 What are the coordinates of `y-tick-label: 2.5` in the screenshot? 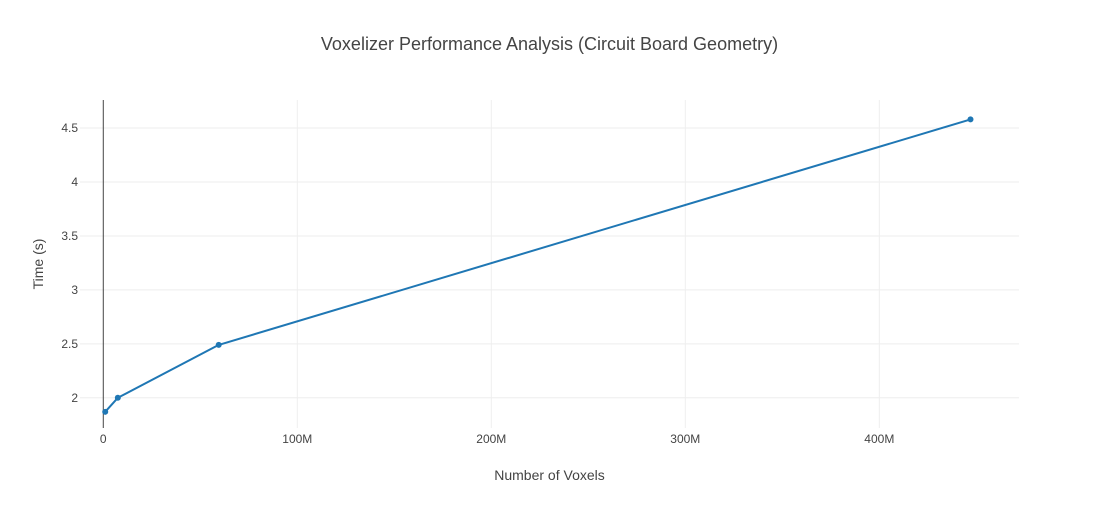 It's located at (69, 344).